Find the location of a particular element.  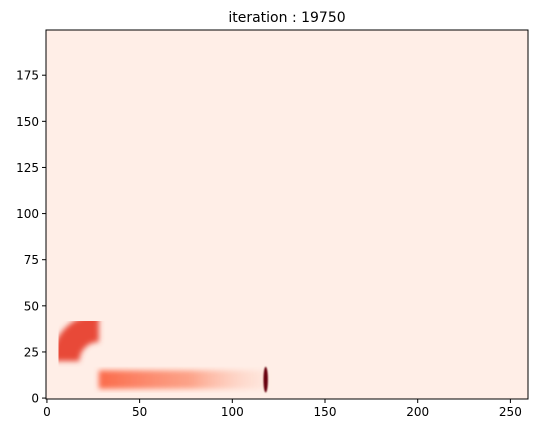

y-tick-label: 25 is located at coordinates (31, 352).